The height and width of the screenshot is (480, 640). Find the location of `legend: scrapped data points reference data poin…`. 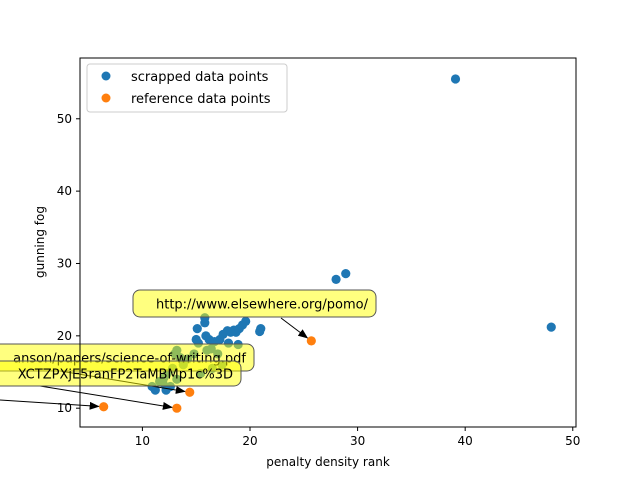

legend: scrapped data points reference data poin… is located at coordinates (187, 88).